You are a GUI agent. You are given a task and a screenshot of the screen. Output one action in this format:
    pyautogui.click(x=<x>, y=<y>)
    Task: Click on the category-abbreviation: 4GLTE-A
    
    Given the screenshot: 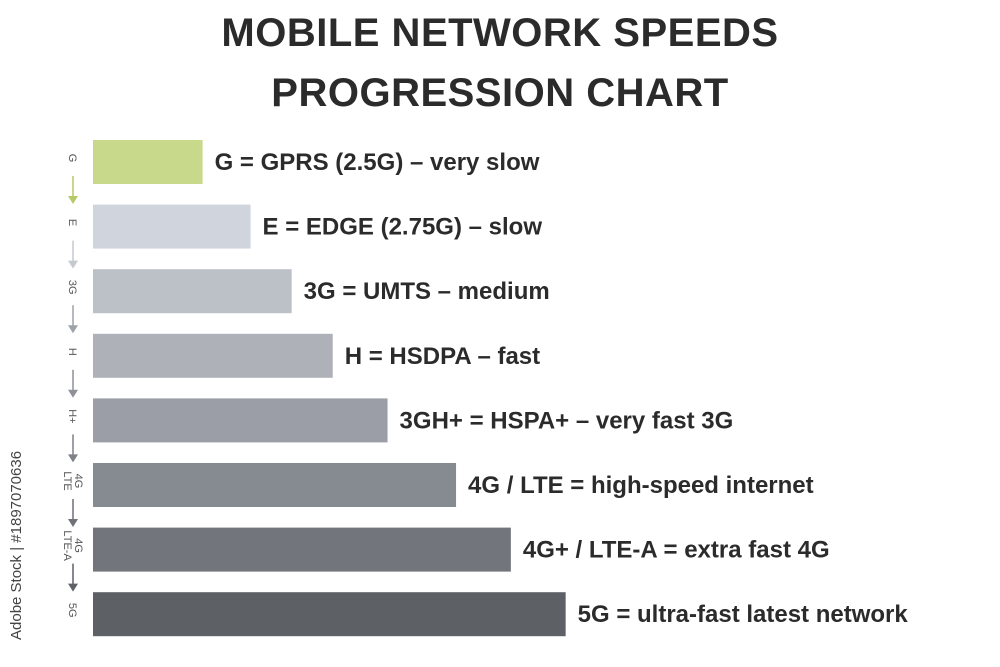 What is the action you would take?
    pyautogui.click(x=72, y=545)
    